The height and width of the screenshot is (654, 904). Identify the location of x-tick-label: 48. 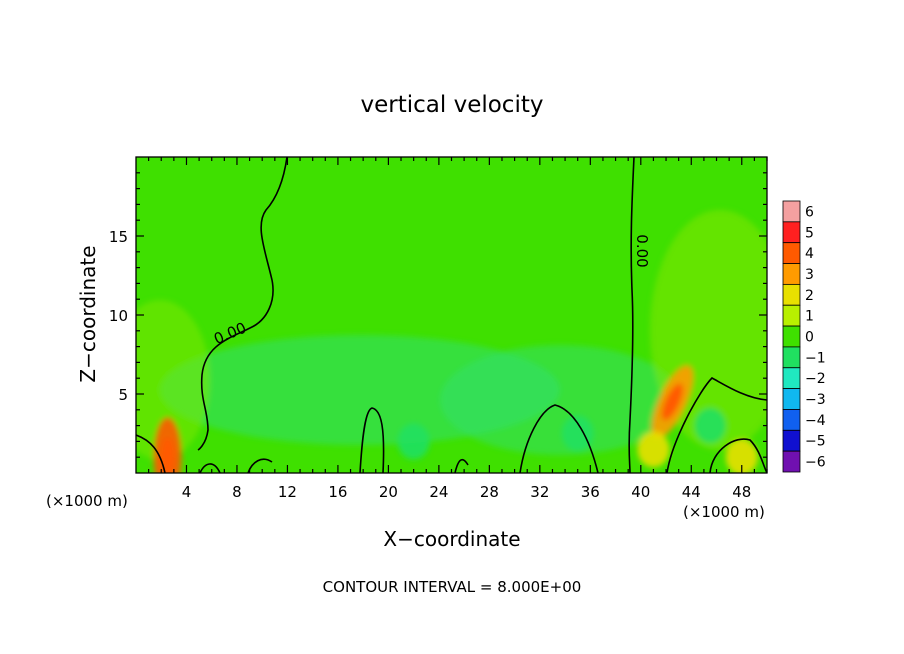
(741, 492).